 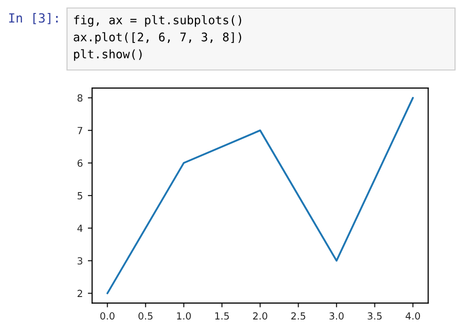 I want to click on x-tick-label: 2.5, so click(x=298, y=316).